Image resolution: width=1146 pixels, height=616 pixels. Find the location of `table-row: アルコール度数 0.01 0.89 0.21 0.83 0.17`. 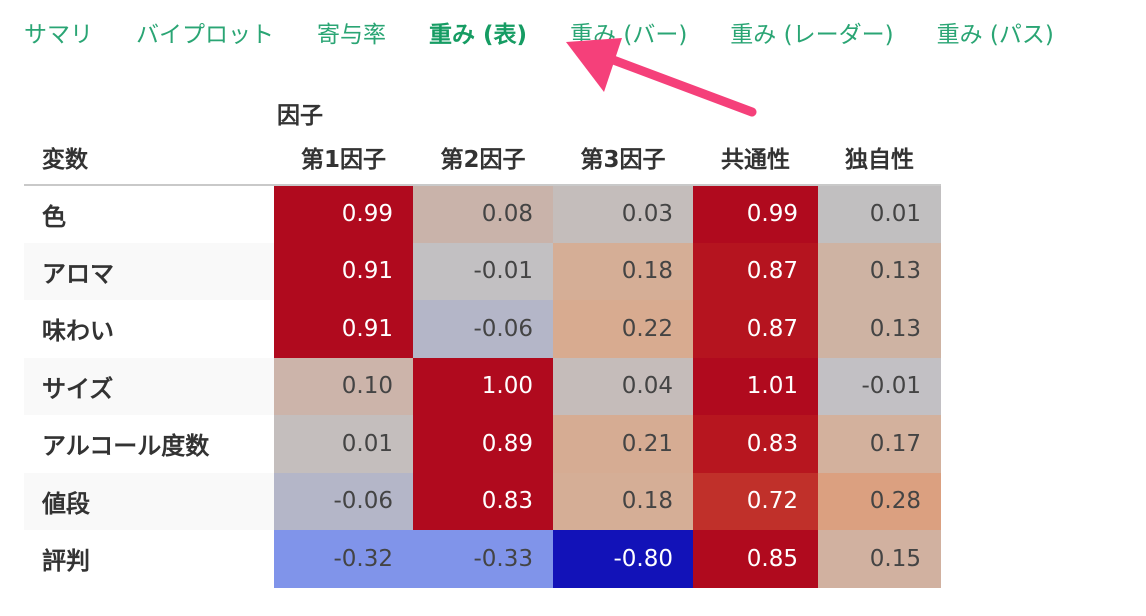

table-row: アルコール度数 0.01 0.89 0.21 0.83 0.17 is located at coordinates (482, 444).